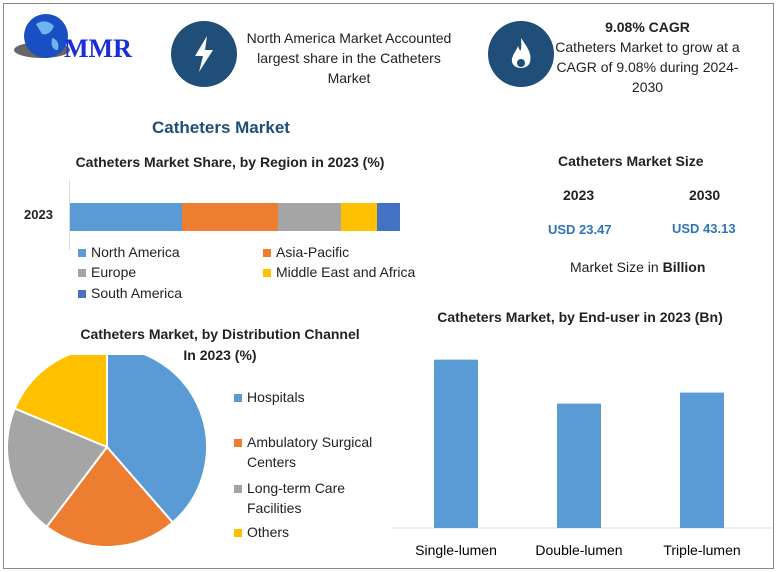  Describe the element at coordinates (130, 293) in the screenshot. I see `legend-south-america: South America` at that location.